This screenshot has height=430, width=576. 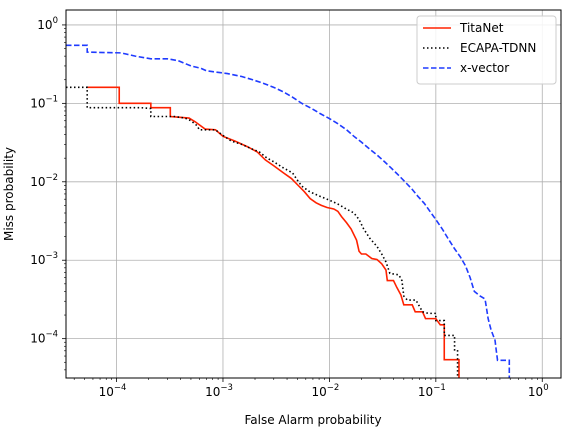 I want to click on legend-box, so click(x=486, y=50).